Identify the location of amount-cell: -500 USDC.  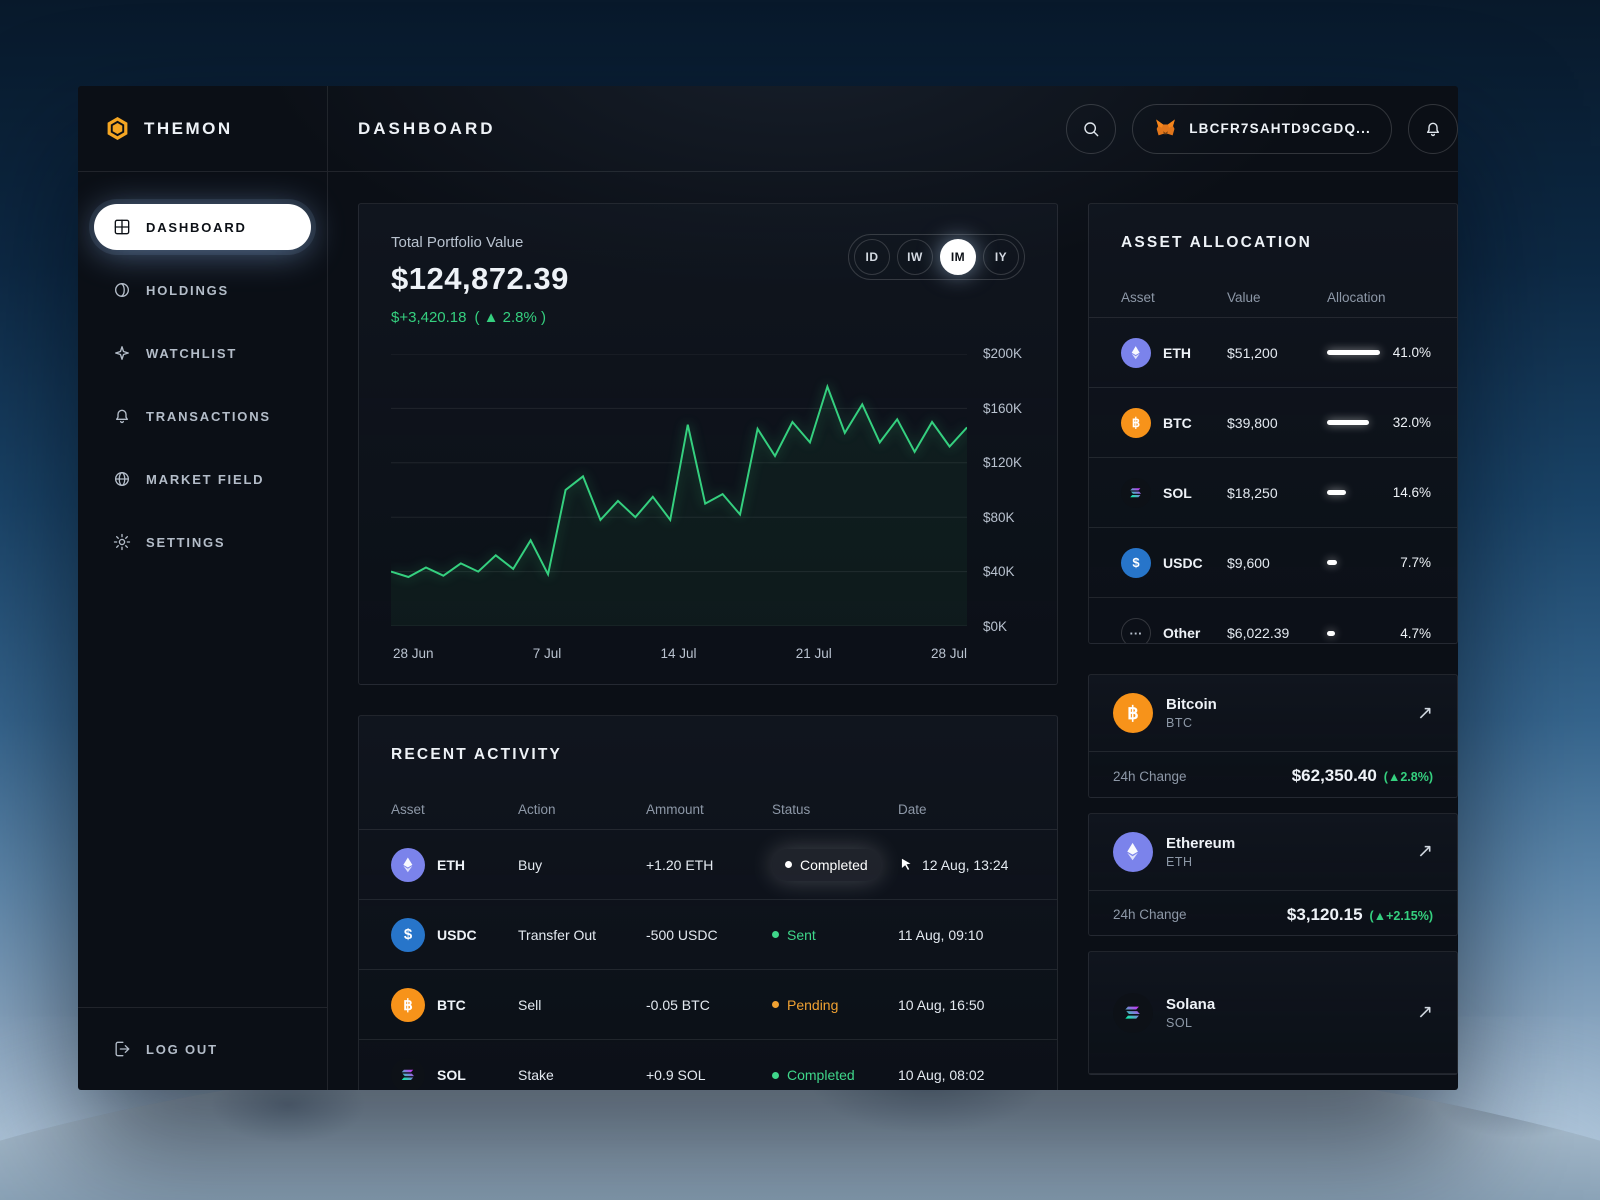
(682, 934).